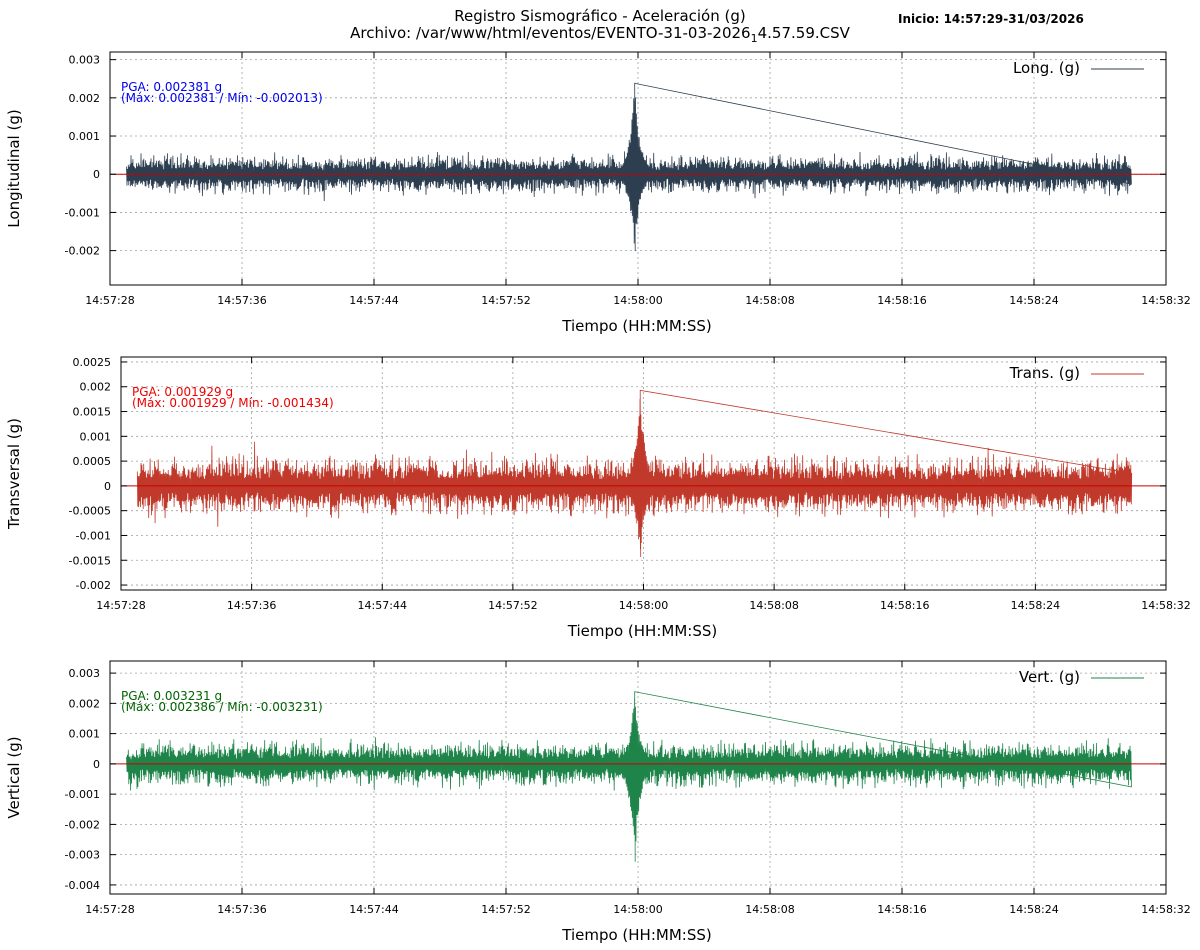  What do you see at coordinates (14, 168) in the screenshot?
I see `y-axis-label: Longitudinal (g)` at bounding box center [14, 168].